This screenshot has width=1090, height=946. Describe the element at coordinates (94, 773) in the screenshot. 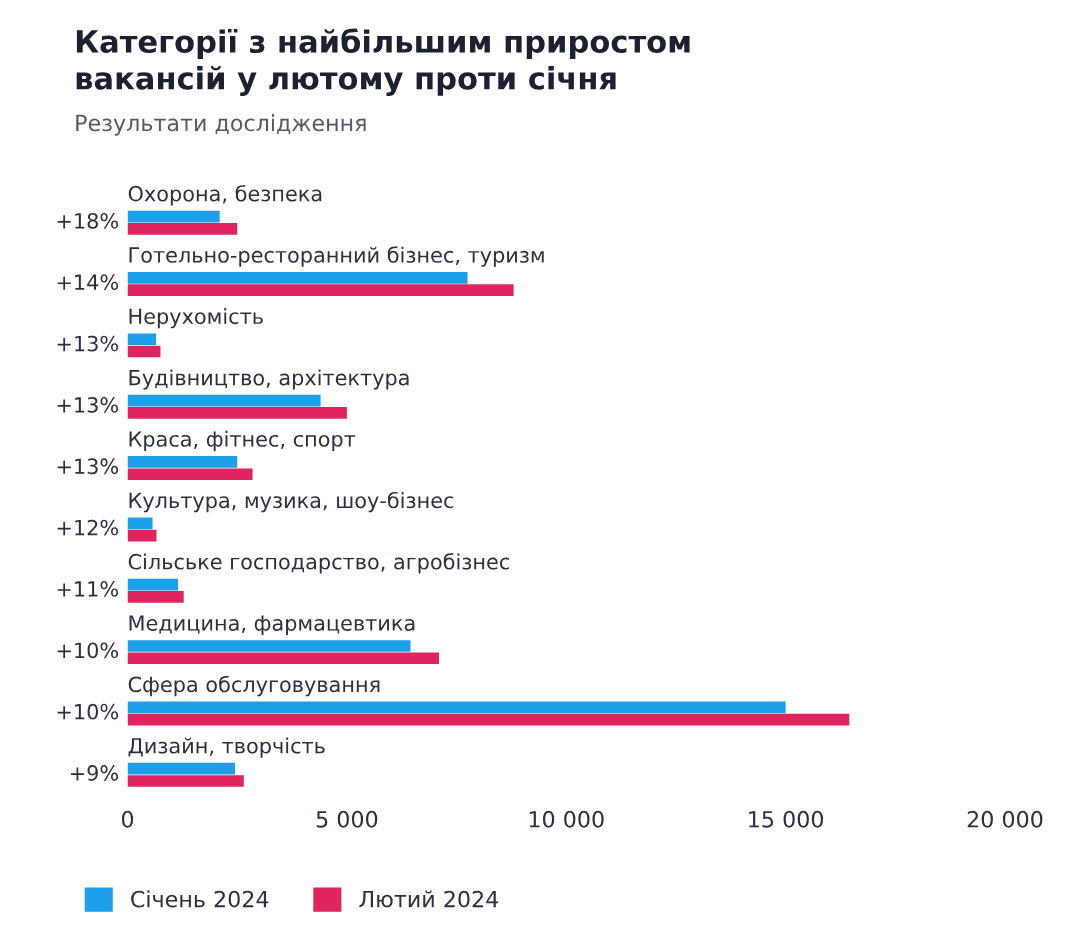

I see `text: +9%` at that location.